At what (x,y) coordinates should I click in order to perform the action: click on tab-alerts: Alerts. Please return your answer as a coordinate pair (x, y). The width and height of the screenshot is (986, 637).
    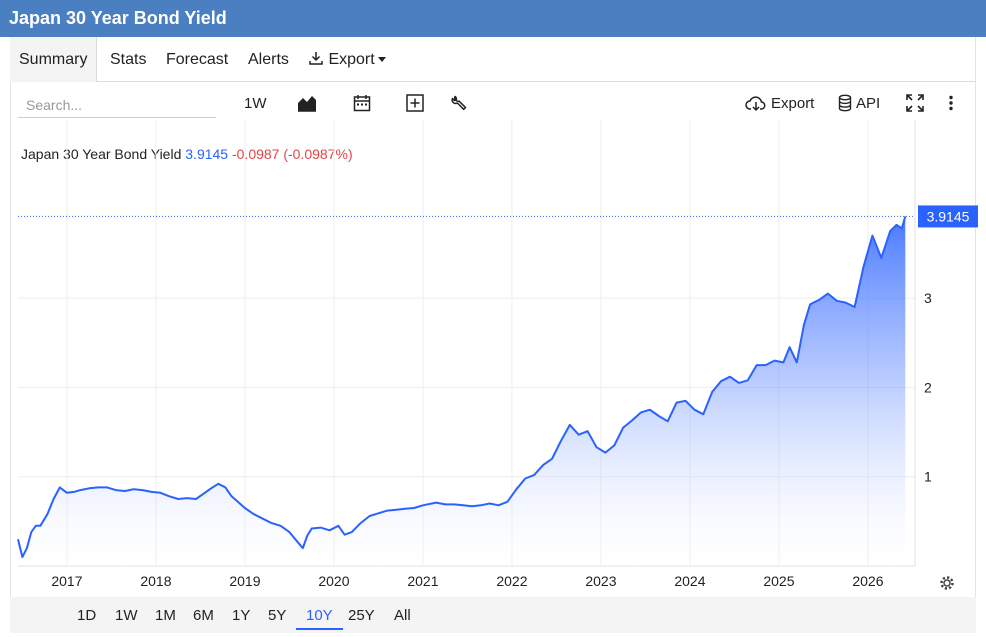
    Looking at the image, I should click on (268, 59).